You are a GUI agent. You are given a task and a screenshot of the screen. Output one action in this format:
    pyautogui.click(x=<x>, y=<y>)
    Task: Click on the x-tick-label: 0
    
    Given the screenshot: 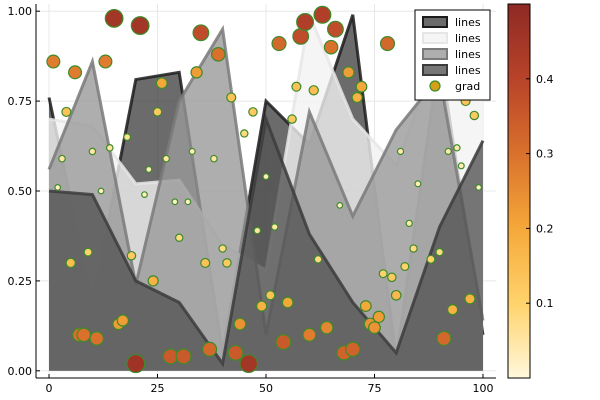 What is the action you would take?
    pyautogui.click(x=49, y=388)
    